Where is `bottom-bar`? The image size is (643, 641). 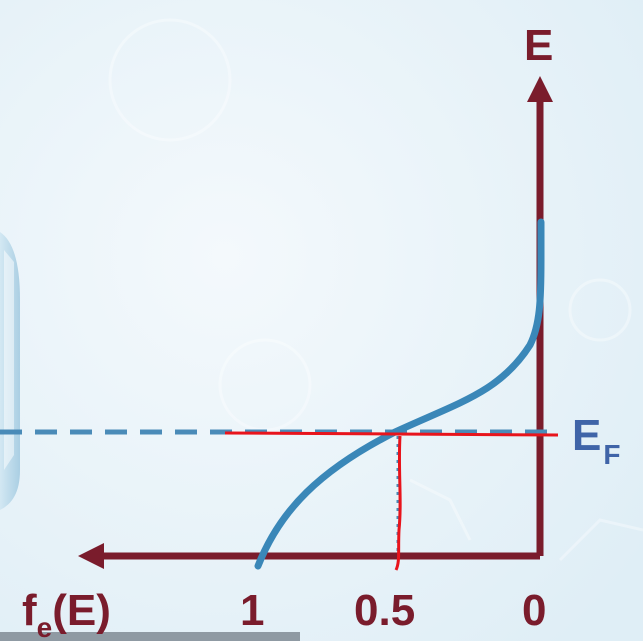
bottom-bar is located at coordinates (150, 636).